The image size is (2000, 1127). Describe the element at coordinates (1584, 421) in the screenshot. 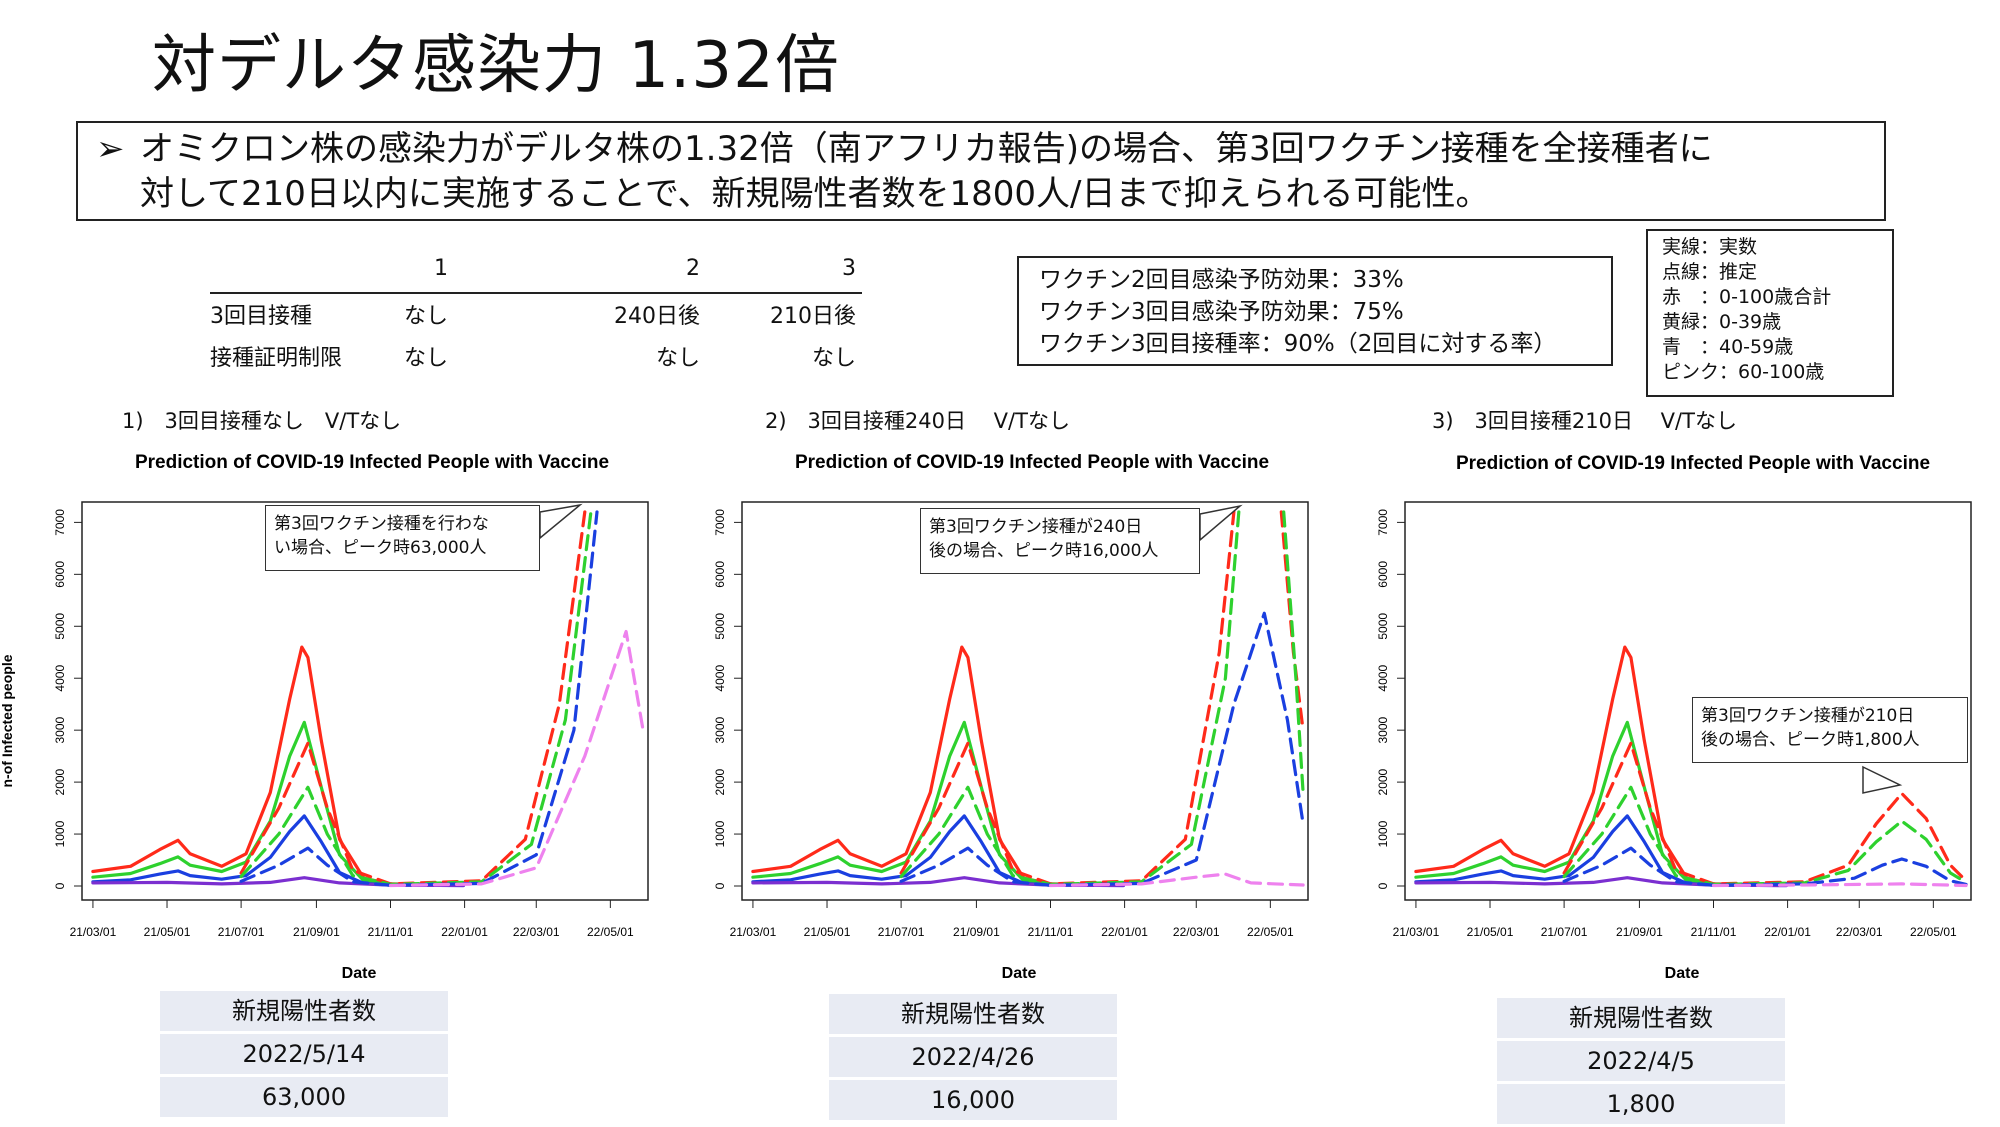

I see `panel-label-3: 3) 3回目接種210日 V/Tなし` at that location.